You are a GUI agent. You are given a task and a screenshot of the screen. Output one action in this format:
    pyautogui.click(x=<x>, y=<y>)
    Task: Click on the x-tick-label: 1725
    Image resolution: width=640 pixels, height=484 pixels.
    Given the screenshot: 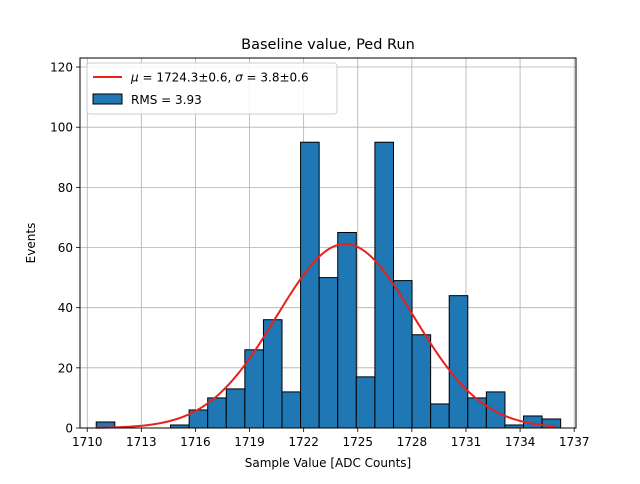 What is the action you would take?
    pyautogui.click(x=357, y=442)
    